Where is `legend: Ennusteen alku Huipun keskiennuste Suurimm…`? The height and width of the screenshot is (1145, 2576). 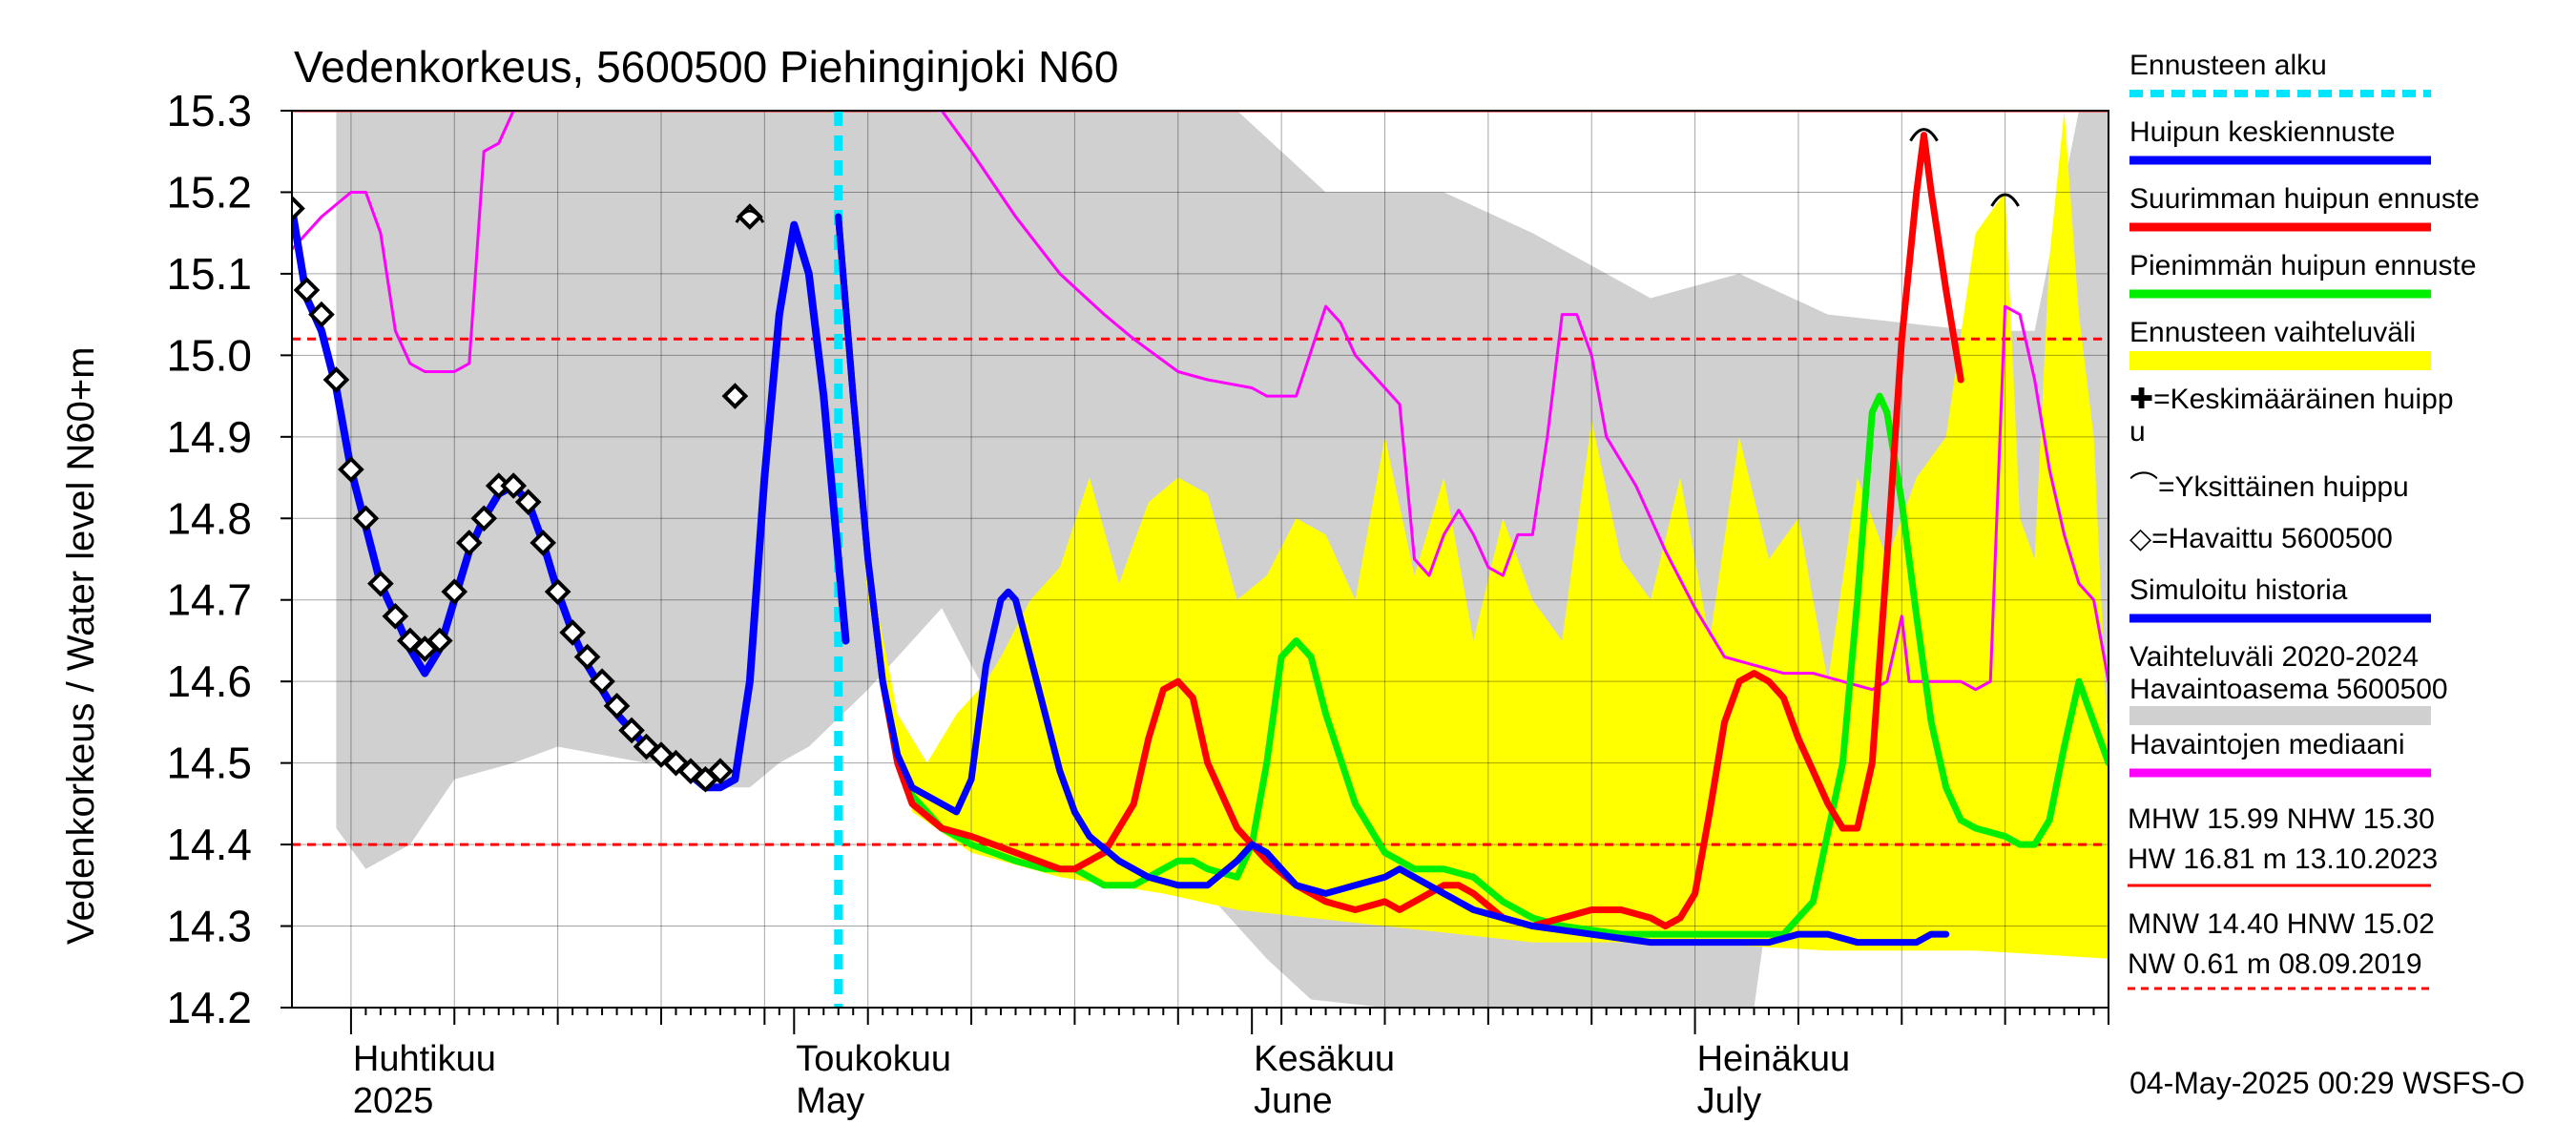
legend: Ennusteen alku Huipun keskiennuste Suurimm… is located at coordinates (2304, 414).